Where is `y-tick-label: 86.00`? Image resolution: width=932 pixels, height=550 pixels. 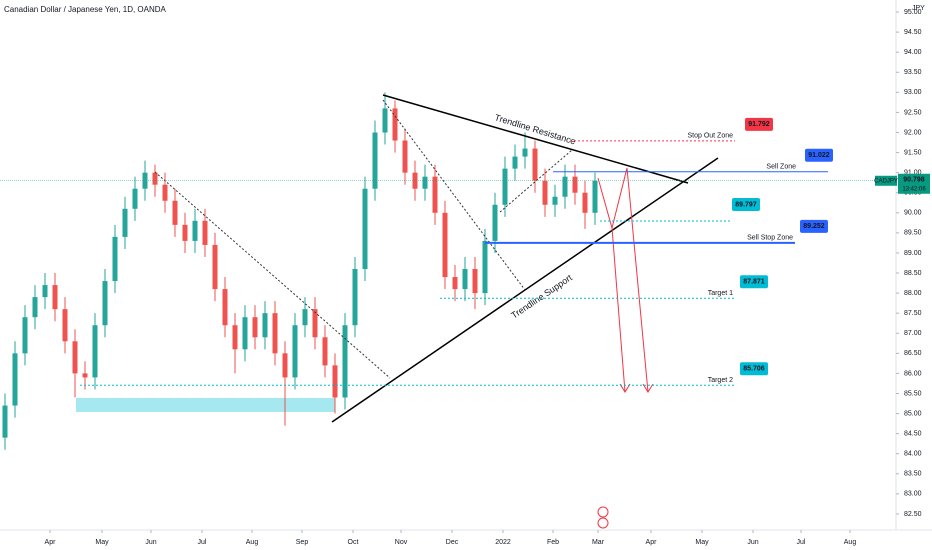
y-tick-label: 86.00 is located at coordinates (913, 373).